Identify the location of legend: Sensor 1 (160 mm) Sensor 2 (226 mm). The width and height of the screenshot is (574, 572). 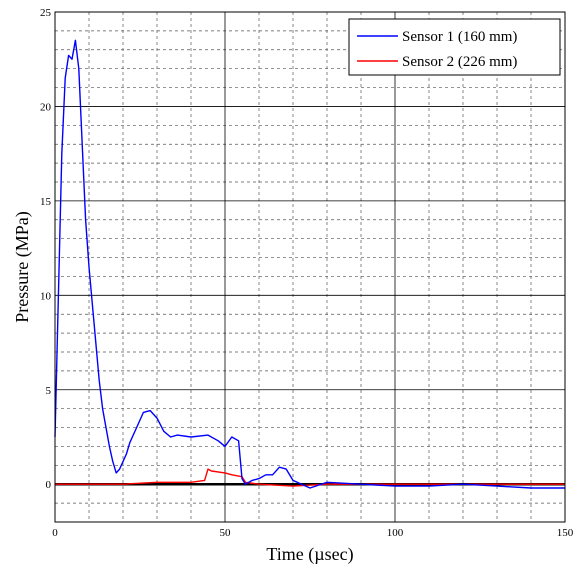
(454, 47).